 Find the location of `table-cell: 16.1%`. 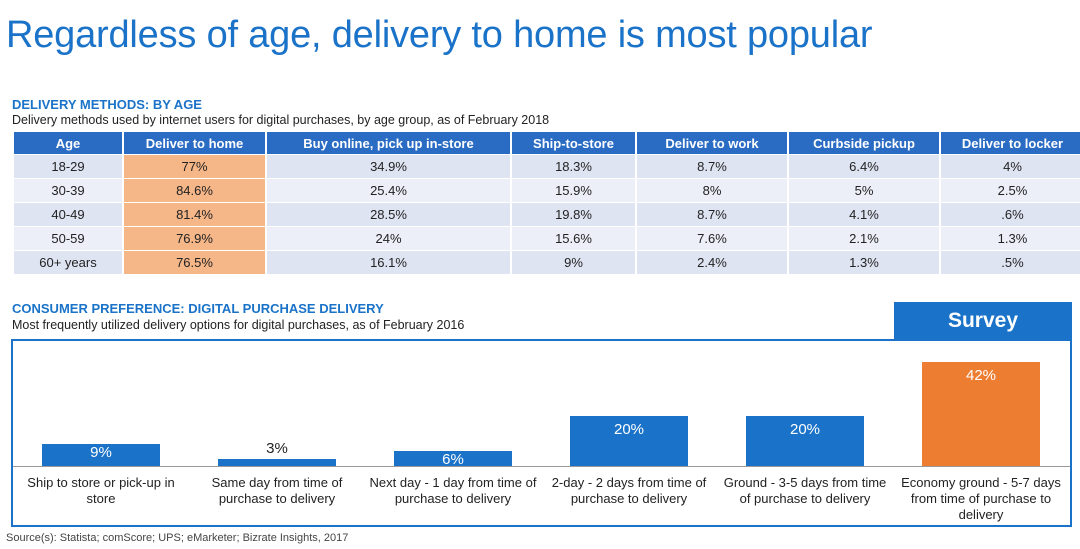

table-cell: 16.1% is located at coordinates (388, 262).